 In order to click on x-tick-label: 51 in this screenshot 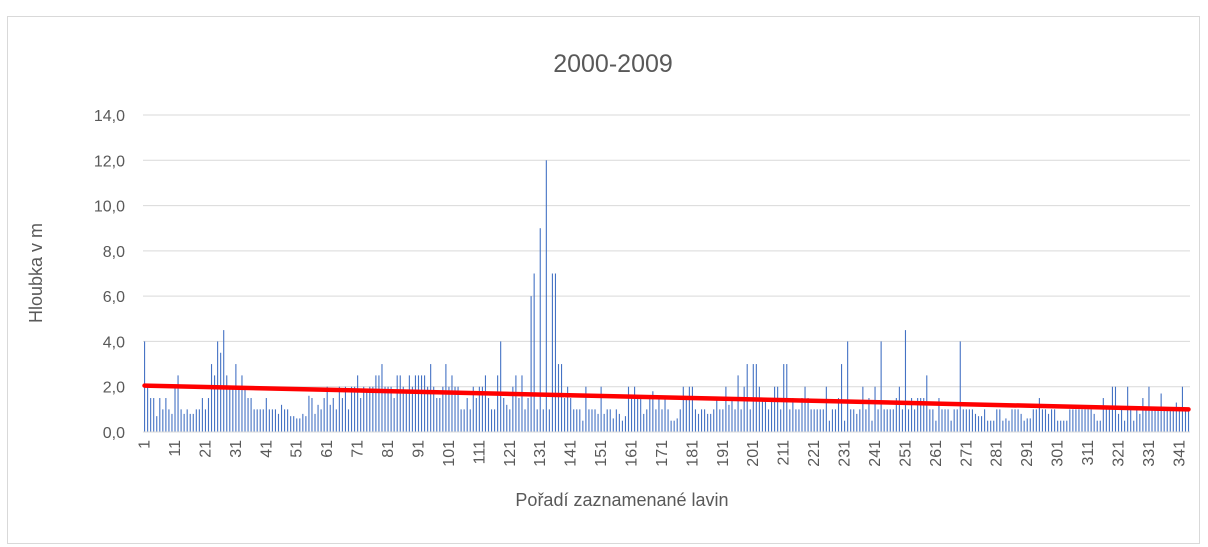, I will do `click(297, 449)`.